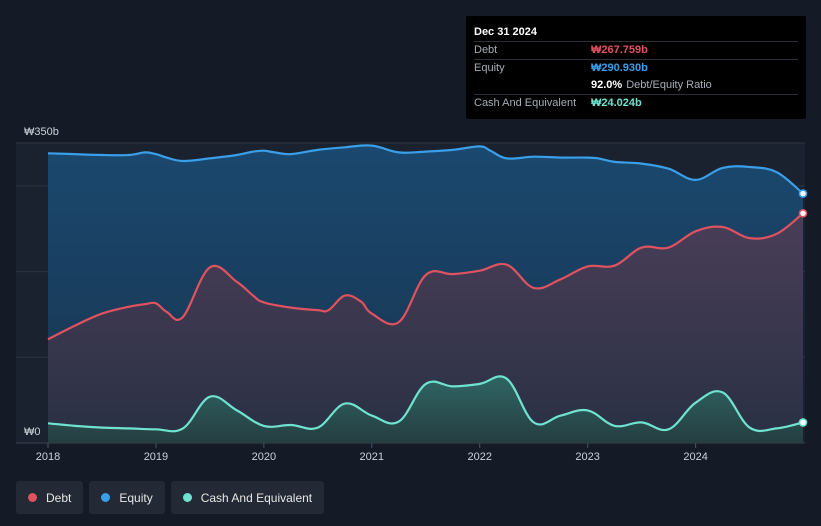  I want to click on legend-cash-label: Cash And Equivalent, so click(256, 497).